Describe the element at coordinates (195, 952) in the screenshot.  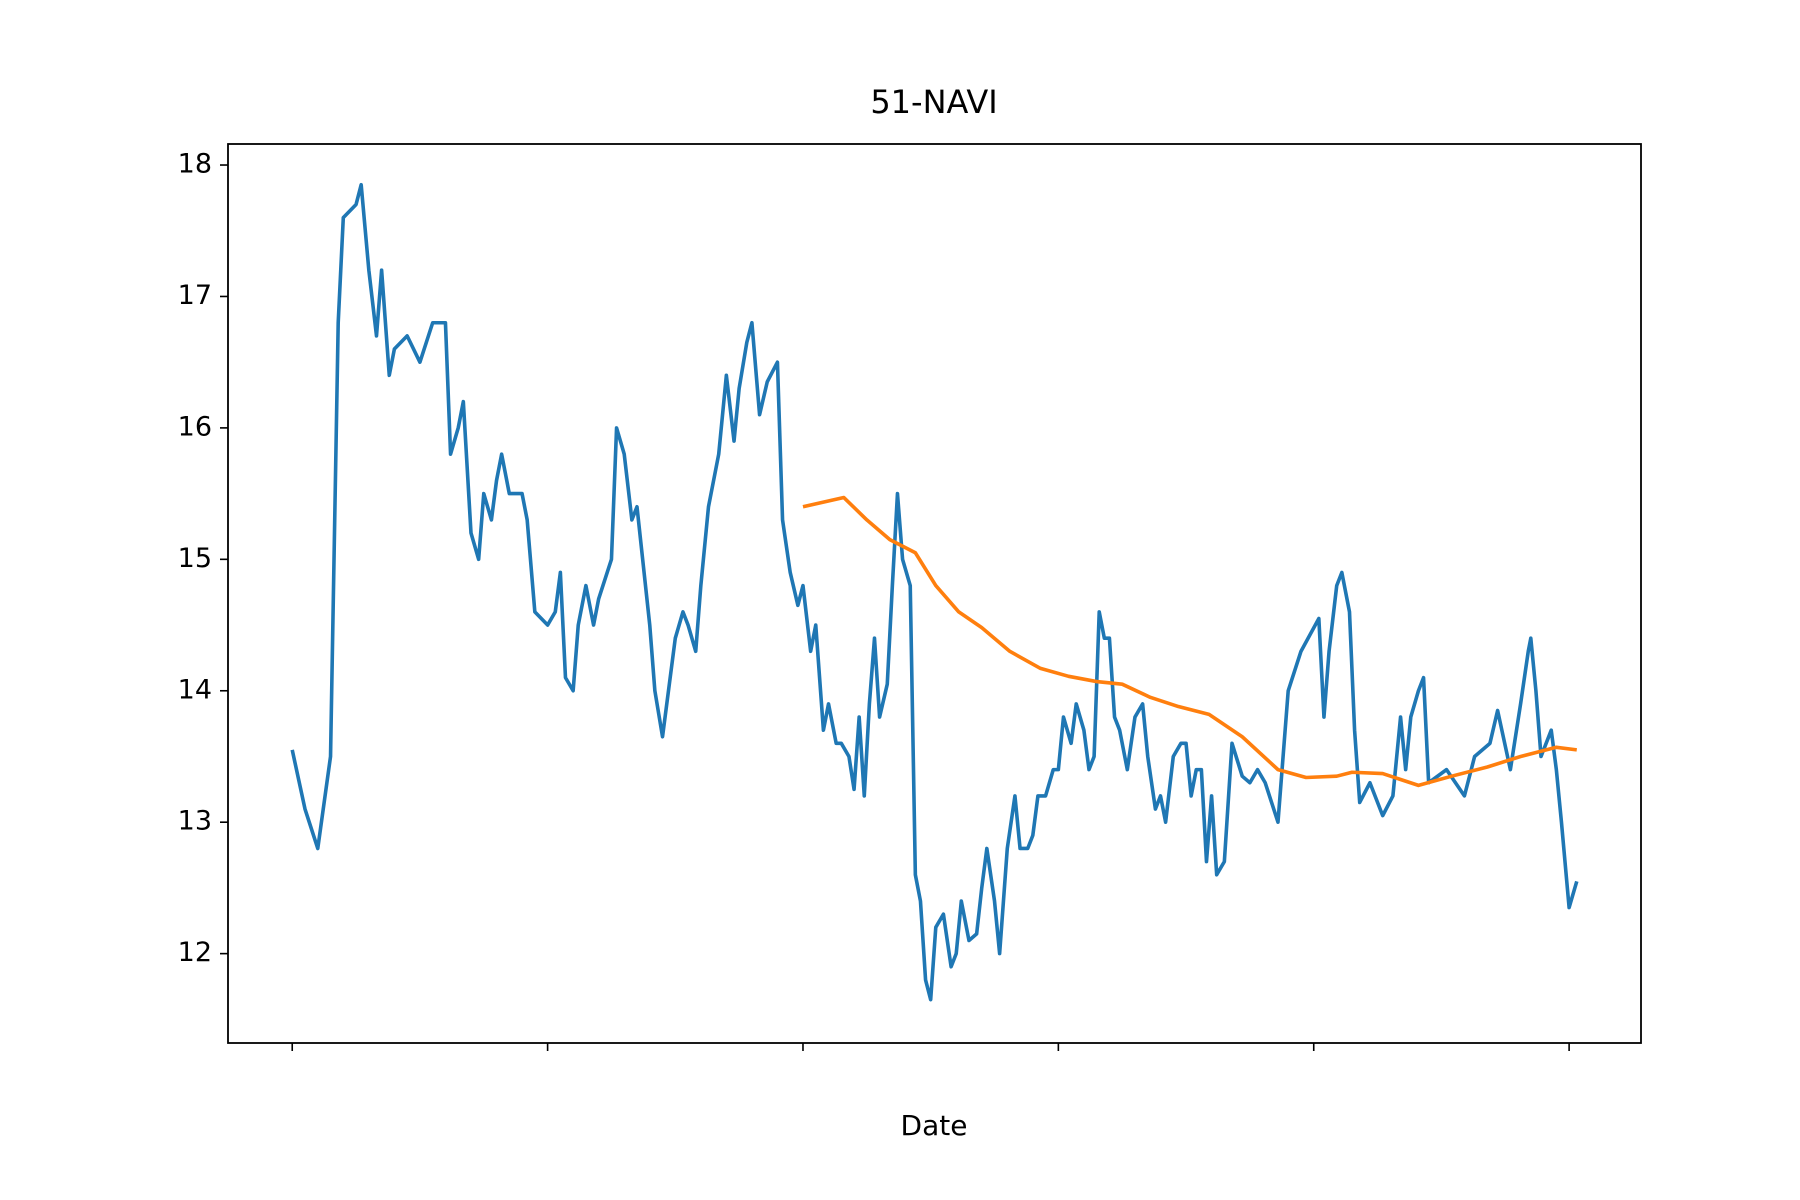
I see `y-tick-label: 12` at that location.